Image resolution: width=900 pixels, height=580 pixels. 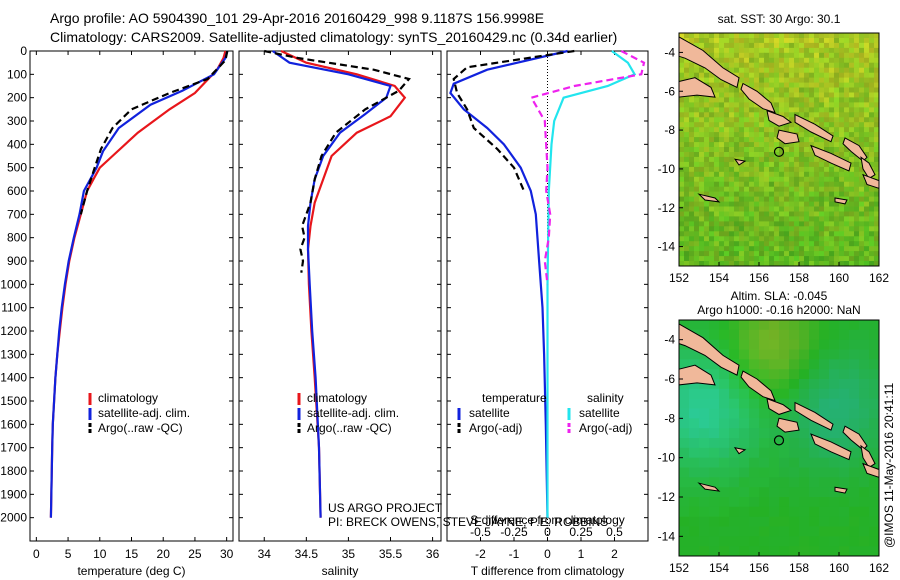 I want to click on map-y-tick-label: -6, so click(x=669, y=379).